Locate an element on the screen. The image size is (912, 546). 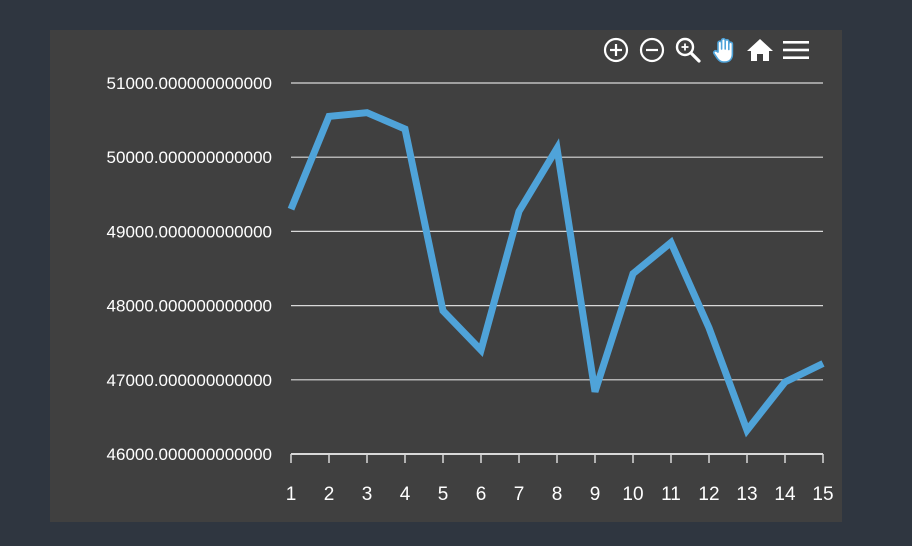
zoom-out-button is located at coordinates (652, 50).